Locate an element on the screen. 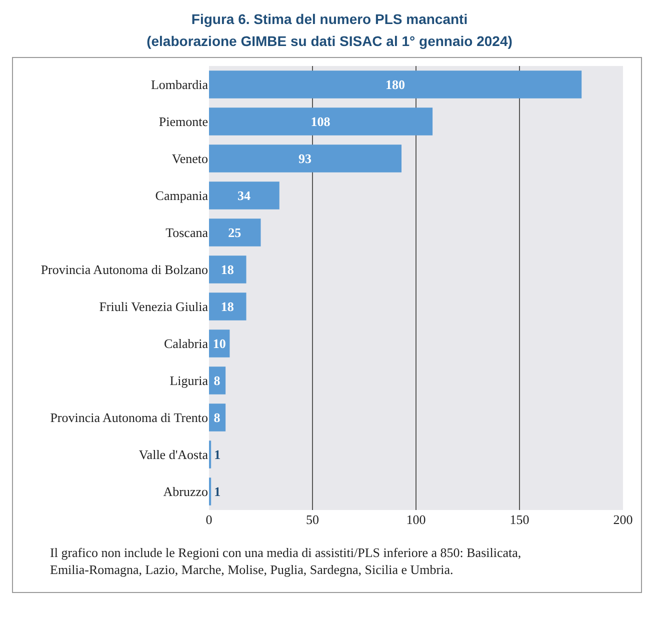  data-label: 93 is located at coordinates (305, 158).